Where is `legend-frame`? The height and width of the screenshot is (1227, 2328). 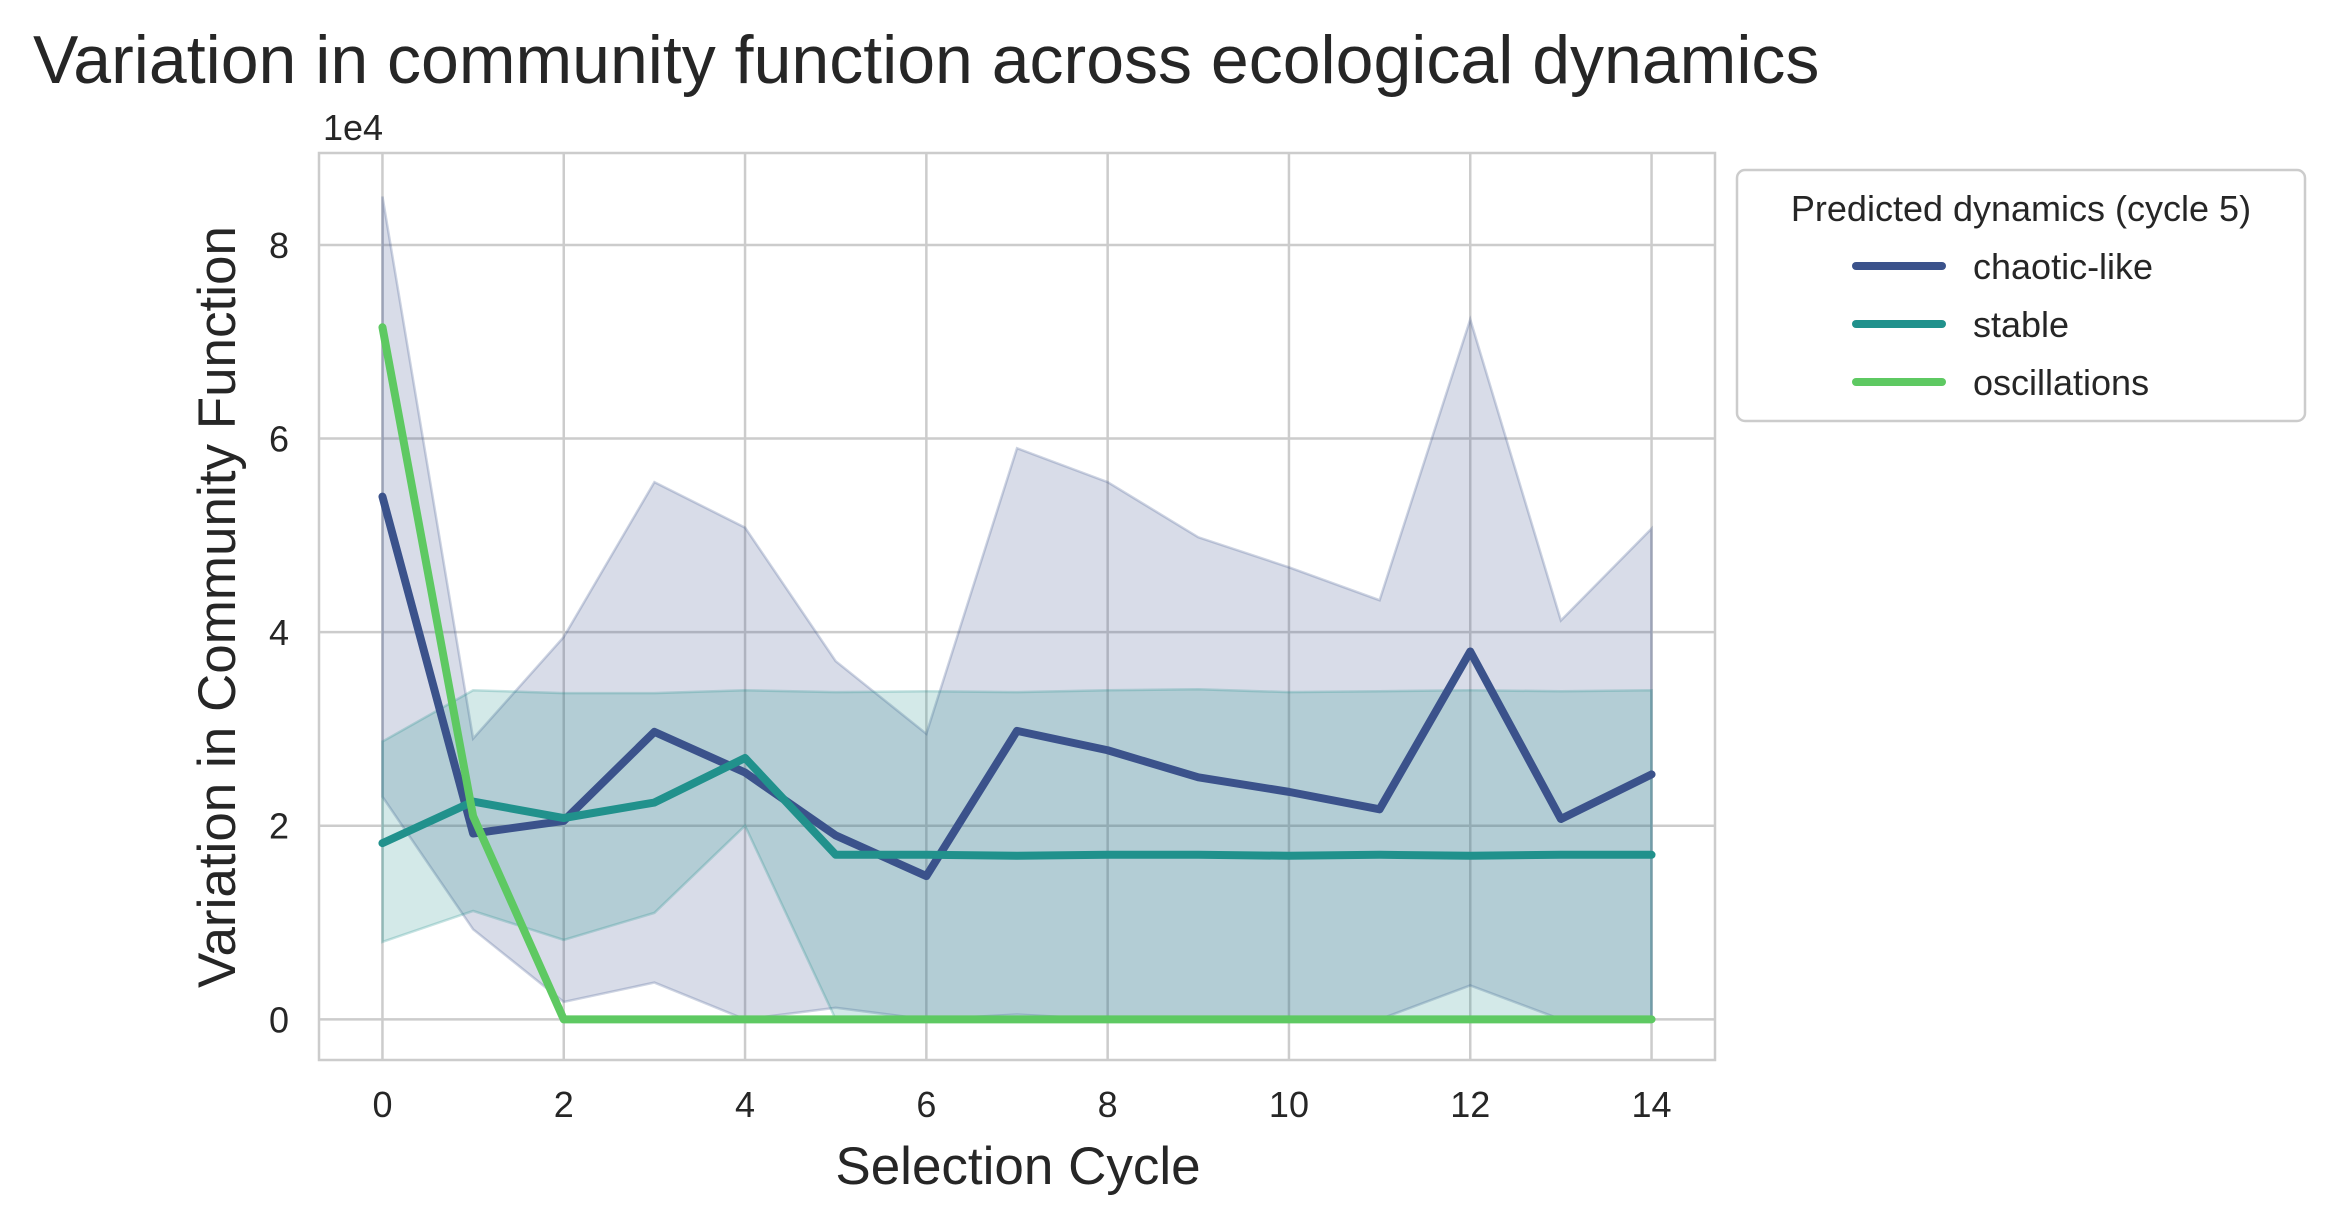 legend-frame is located at coordinates (2021, 295).